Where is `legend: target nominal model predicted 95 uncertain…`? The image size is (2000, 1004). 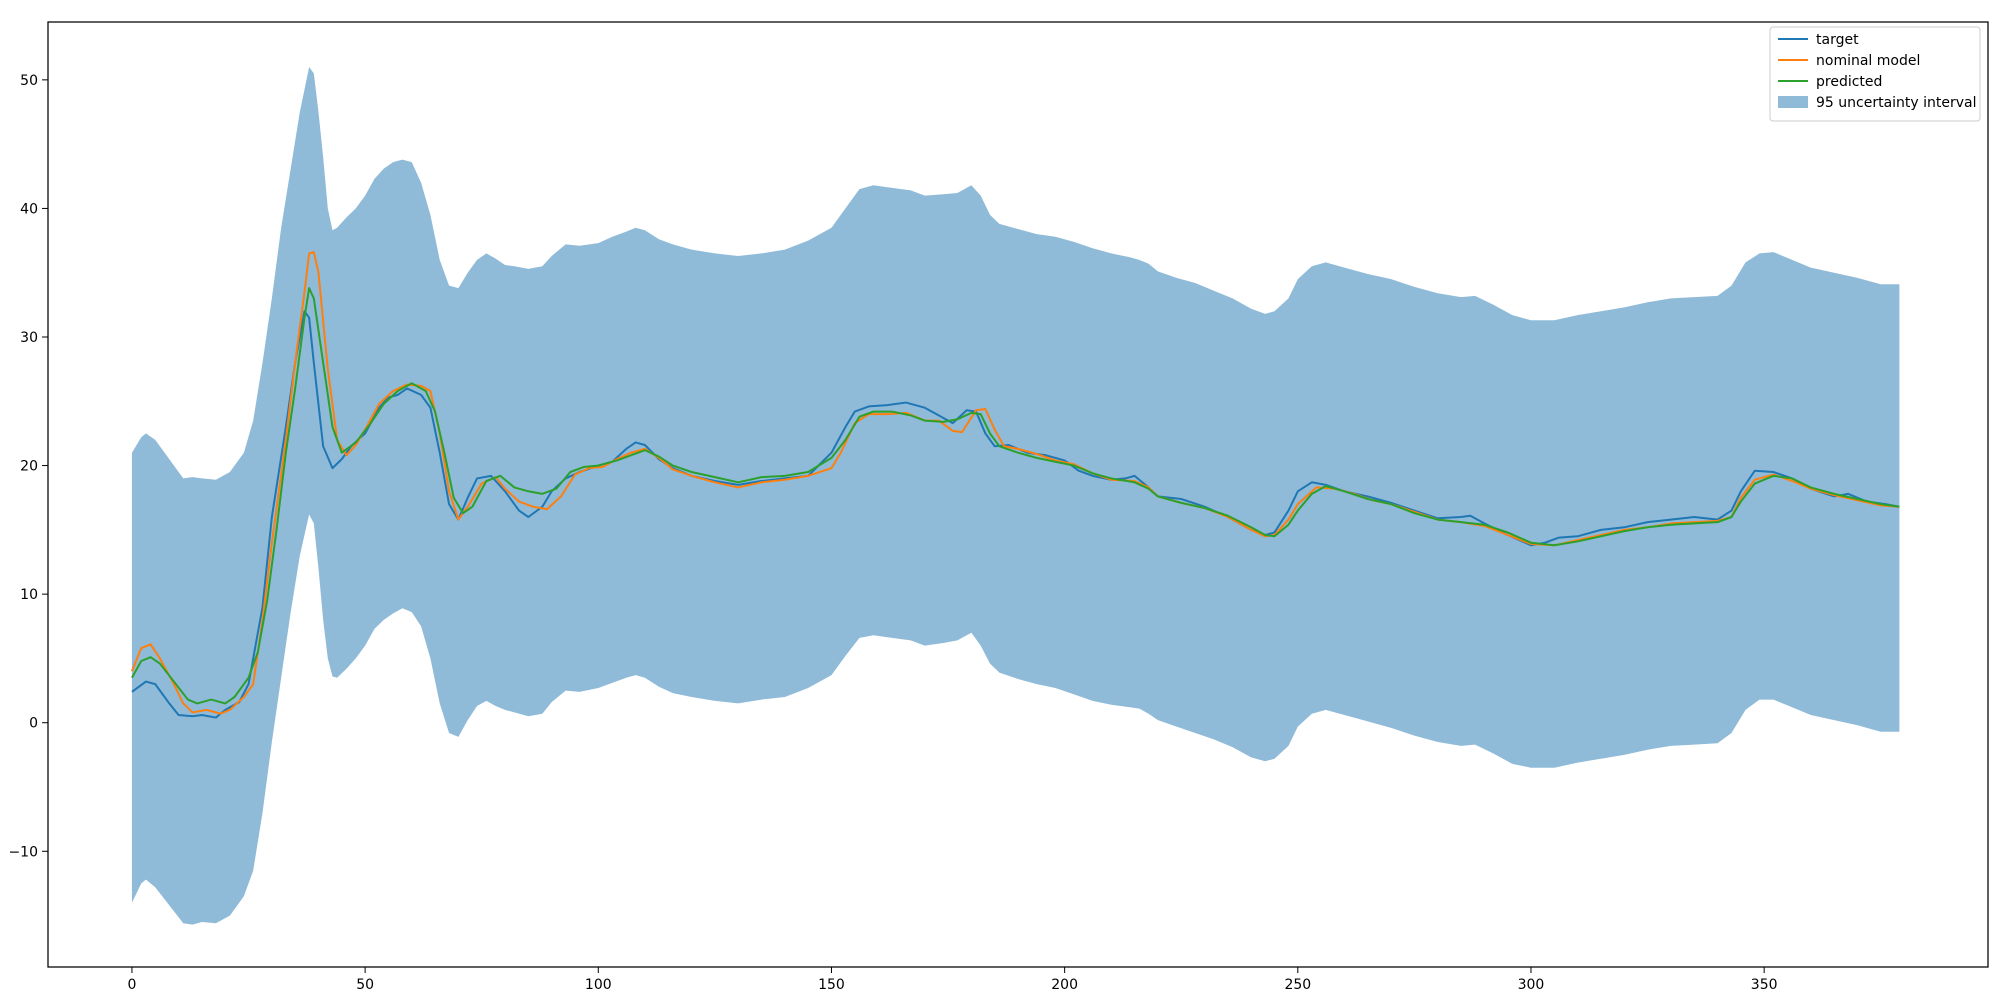
legend: target nominal model predicted 95 uncertain… is located at coordinates (1875, 74).